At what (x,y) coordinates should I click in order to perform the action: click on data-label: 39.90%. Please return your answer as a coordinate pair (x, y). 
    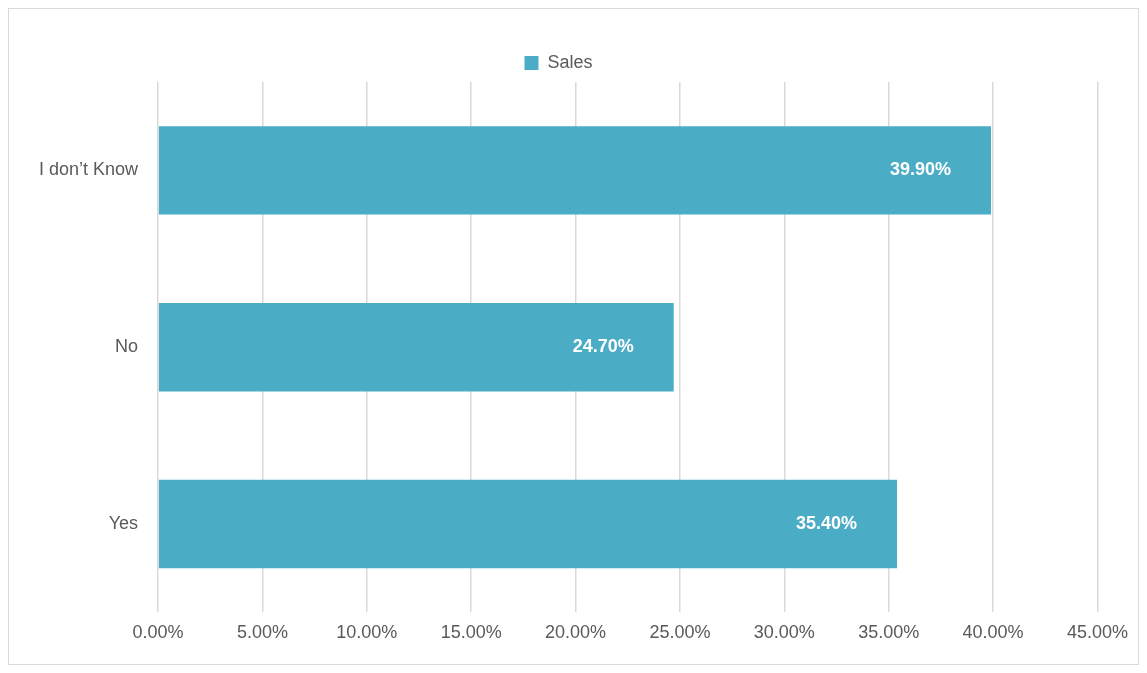
    Looking at the image, I should click on (920, 169).